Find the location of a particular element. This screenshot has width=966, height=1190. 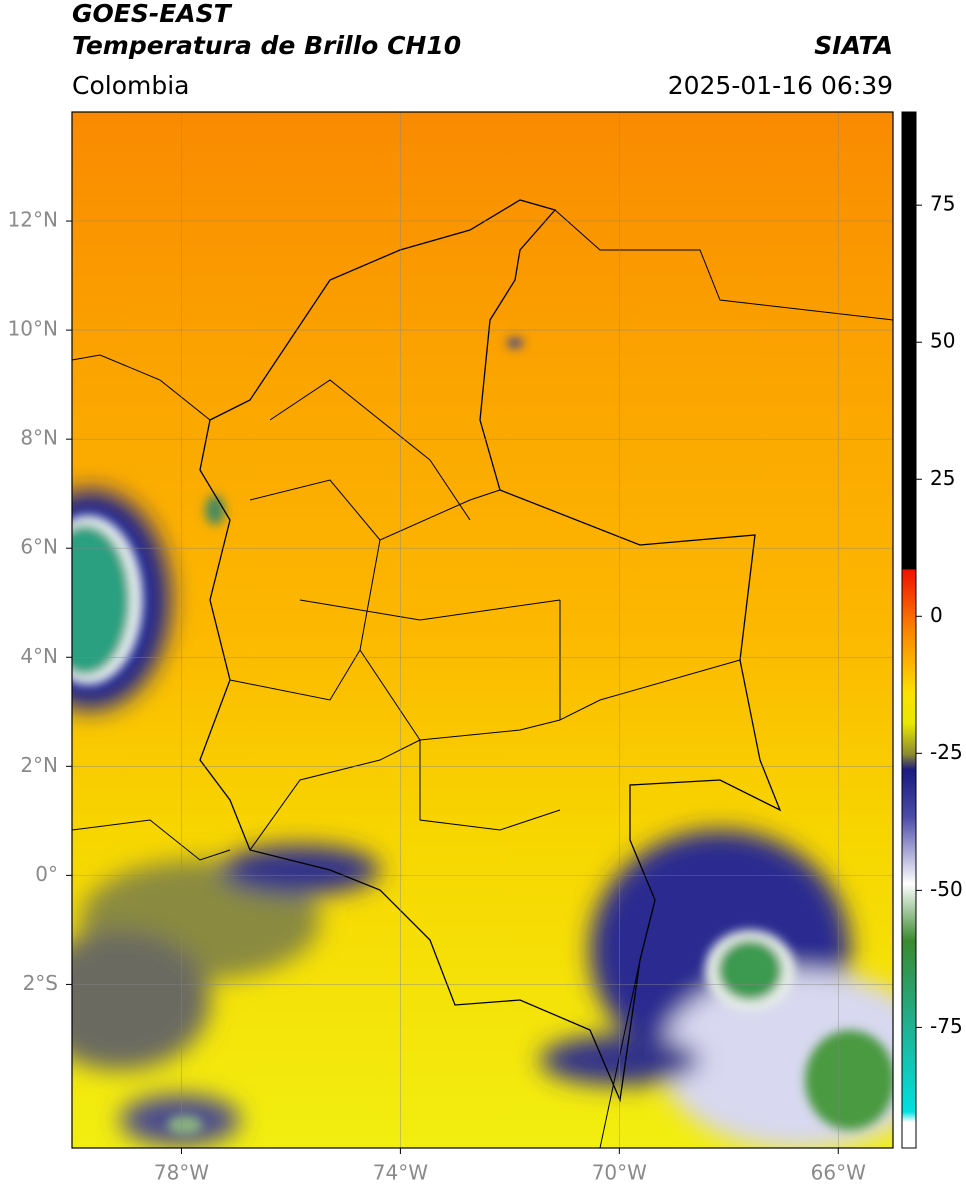

y-tick-label: 12°N is located at coordinates (33, 220).